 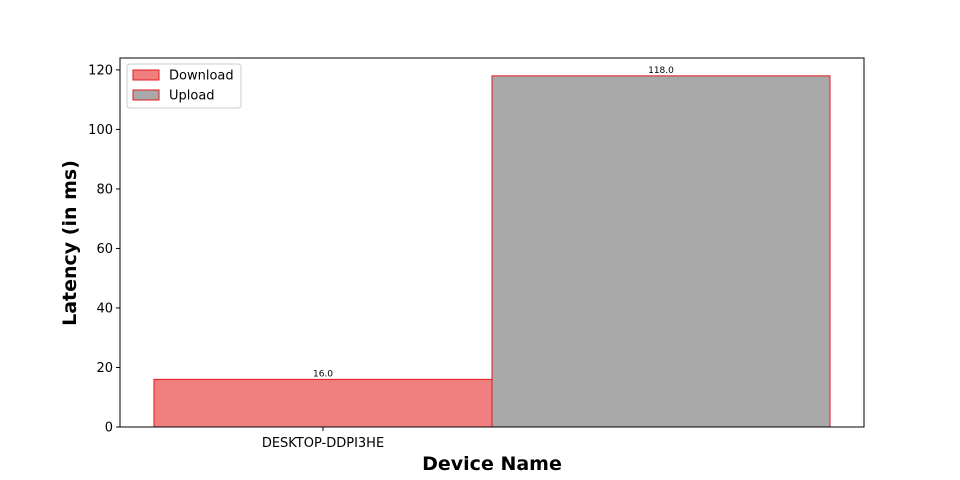 I want to click on data-label-upload: 118.0, so click(x=661, y=71).